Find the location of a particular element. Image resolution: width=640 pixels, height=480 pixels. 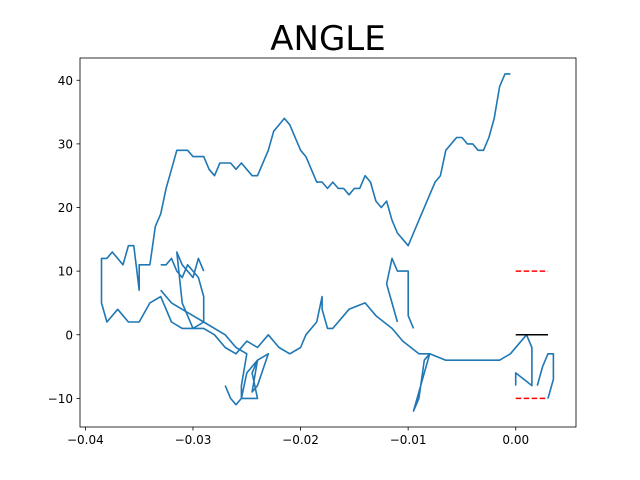

x-tick-label: −0.02 is located at coordinates (300, 440).